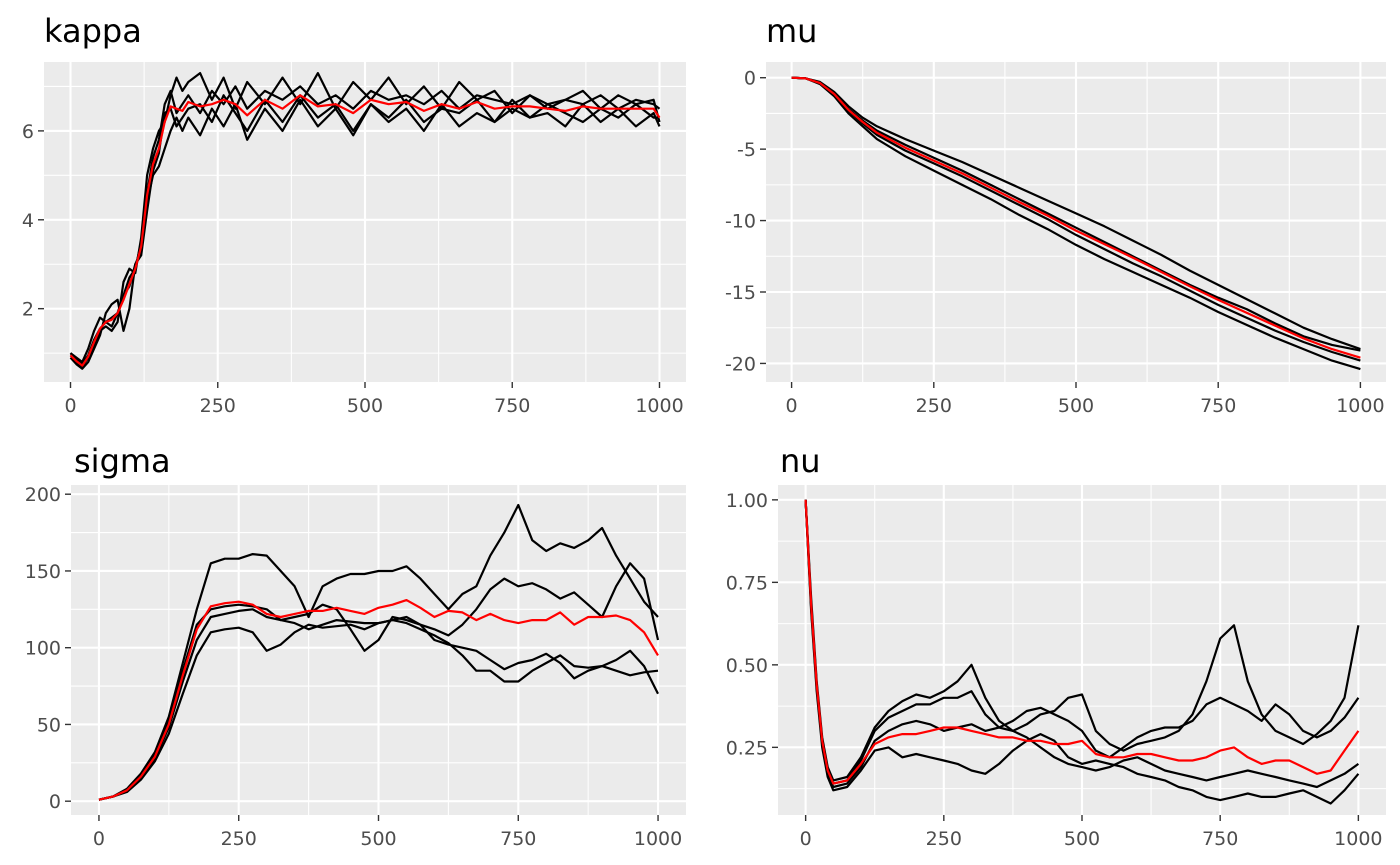  Describe the element at coordinates (747, 501) in the screenshot. I see `y-tick-label: 1.00` at that location.